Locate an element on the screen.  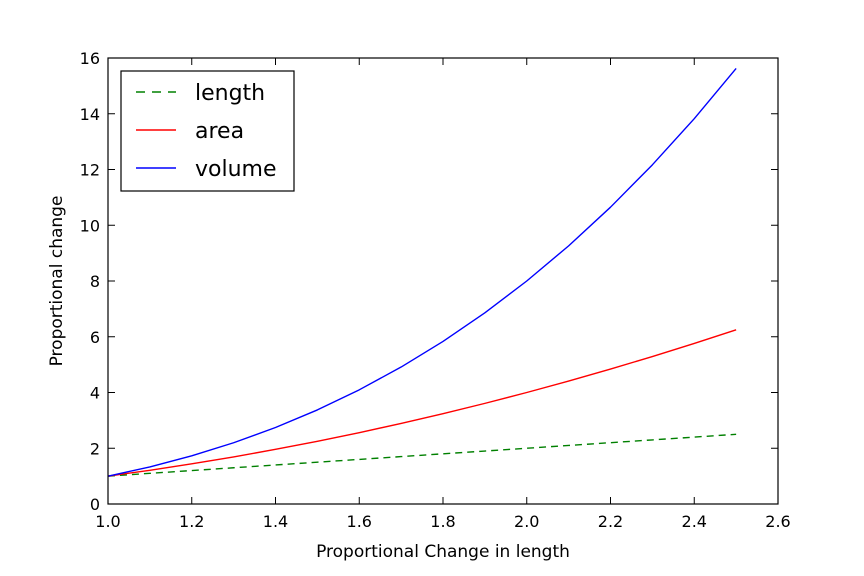
legend-label-area: area is located at coordinates (219, 131).